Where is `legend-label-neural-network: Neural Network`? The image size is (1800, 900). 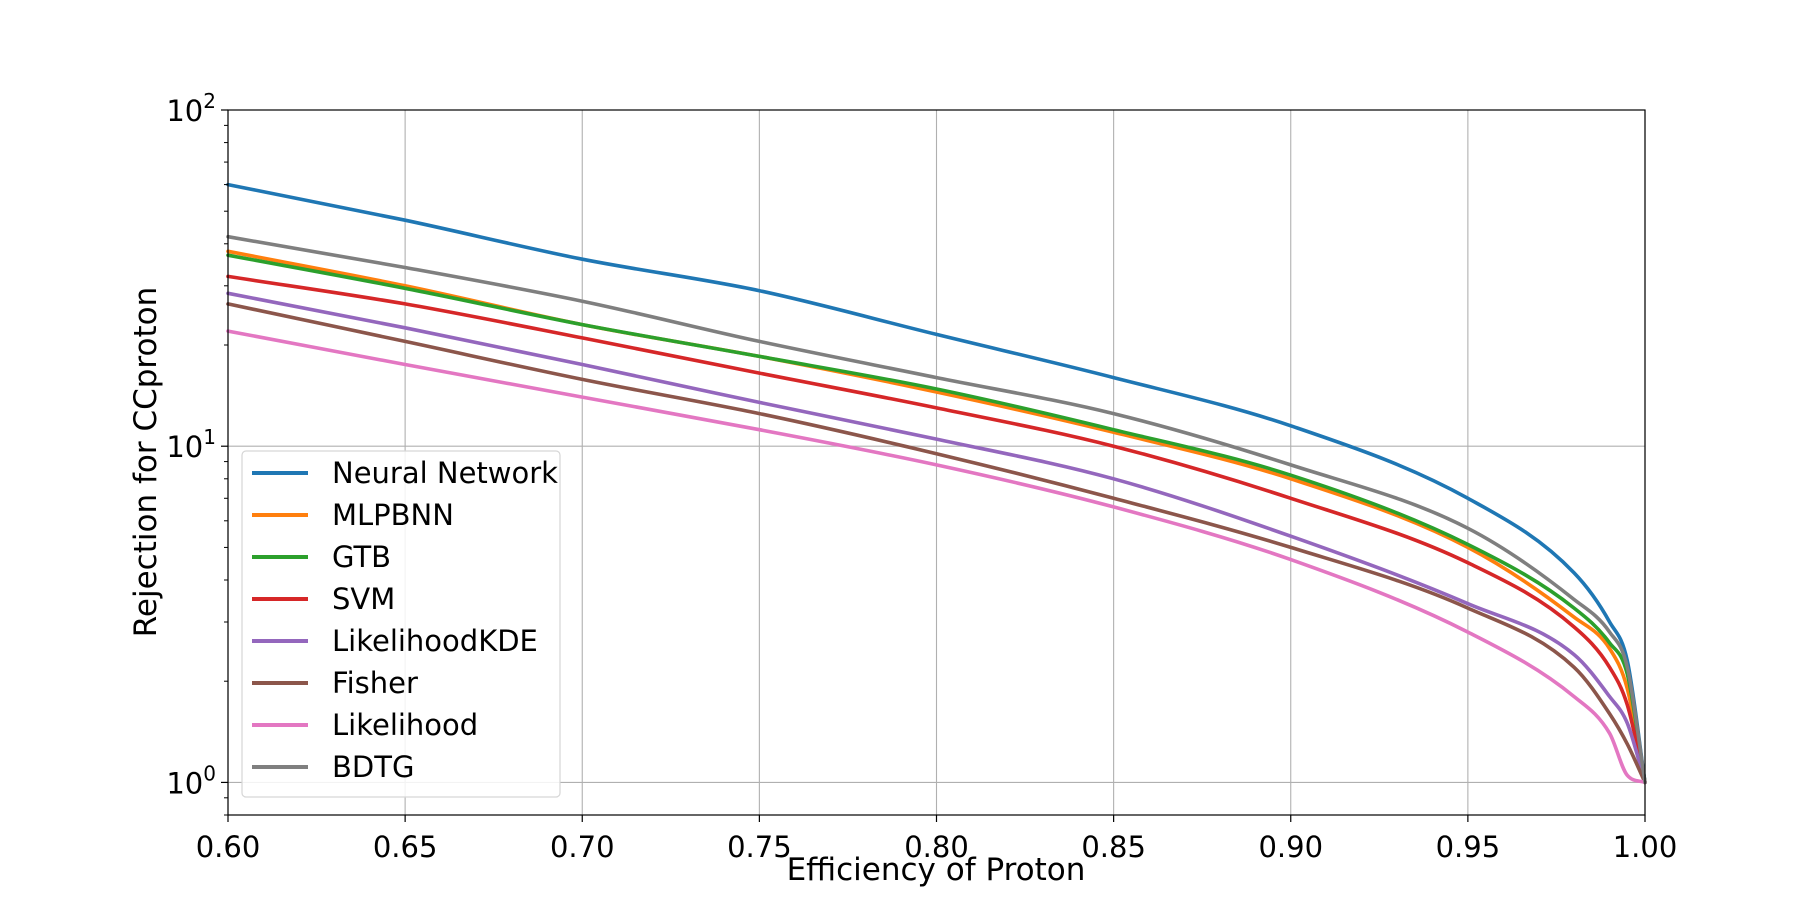
legend-label-neural-network: Neural Network is located at coordinates (445, 473).